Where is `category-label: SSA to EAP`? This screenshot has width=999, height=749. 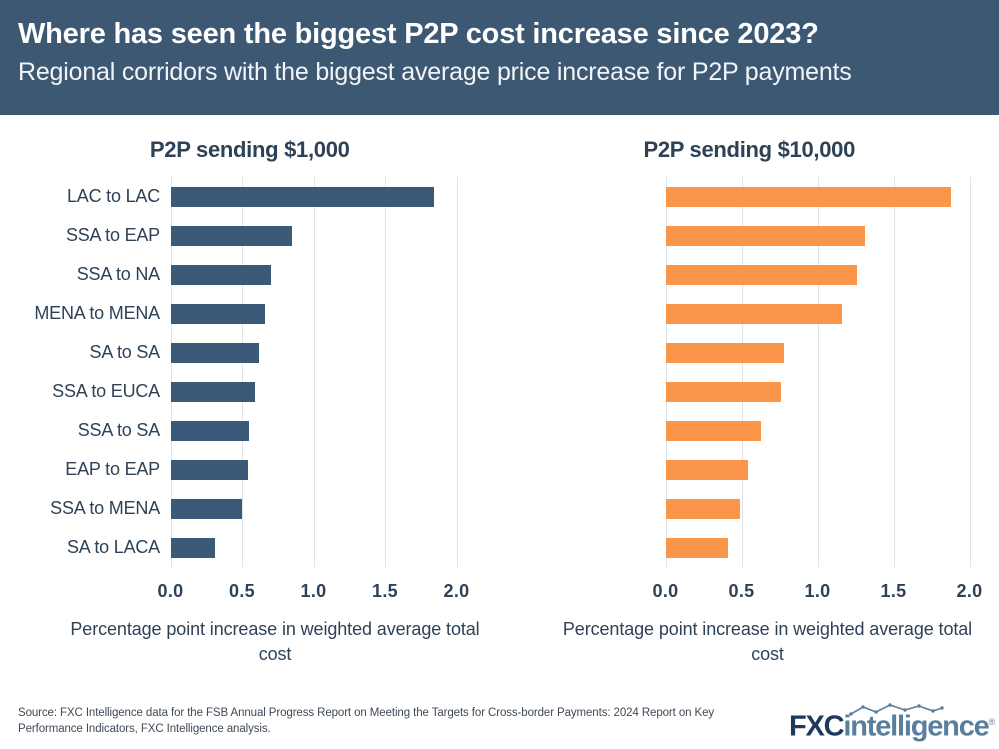
category-label: SSA to EAP is located at coordinates (112, 235).